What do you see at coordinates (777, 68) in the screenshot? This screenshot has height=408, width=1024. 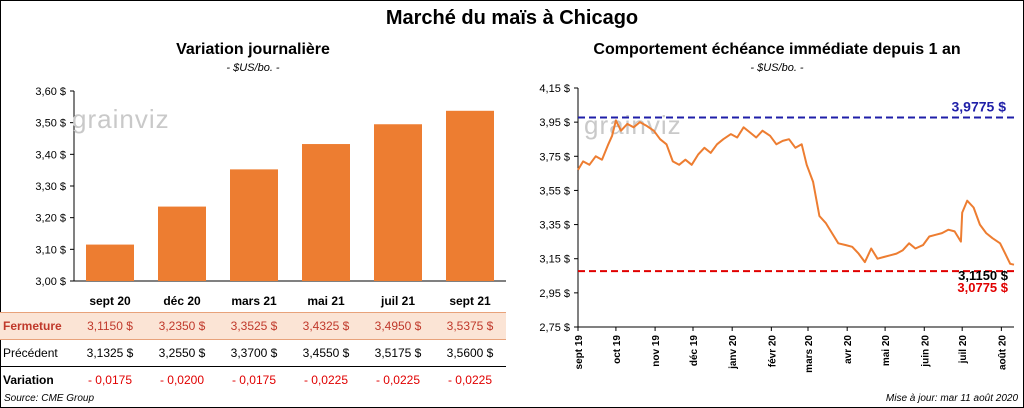 I see `line-chart-unit: - $US/bo. -` at bounding box center [777, 68].